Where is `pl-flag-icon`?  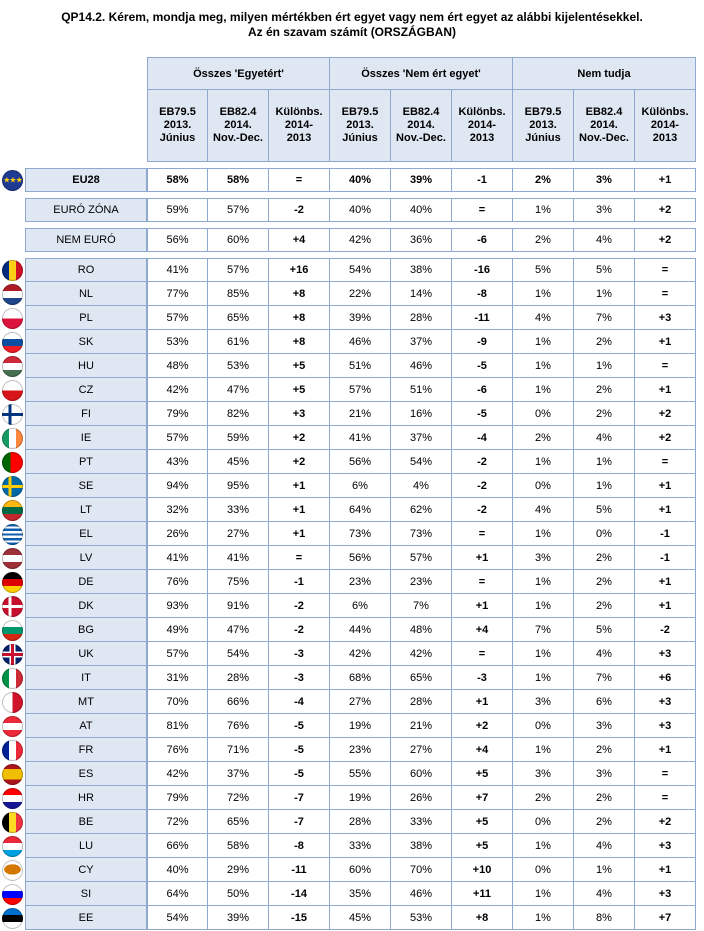
pl-flag-icon is located at coordinates (12, 318).